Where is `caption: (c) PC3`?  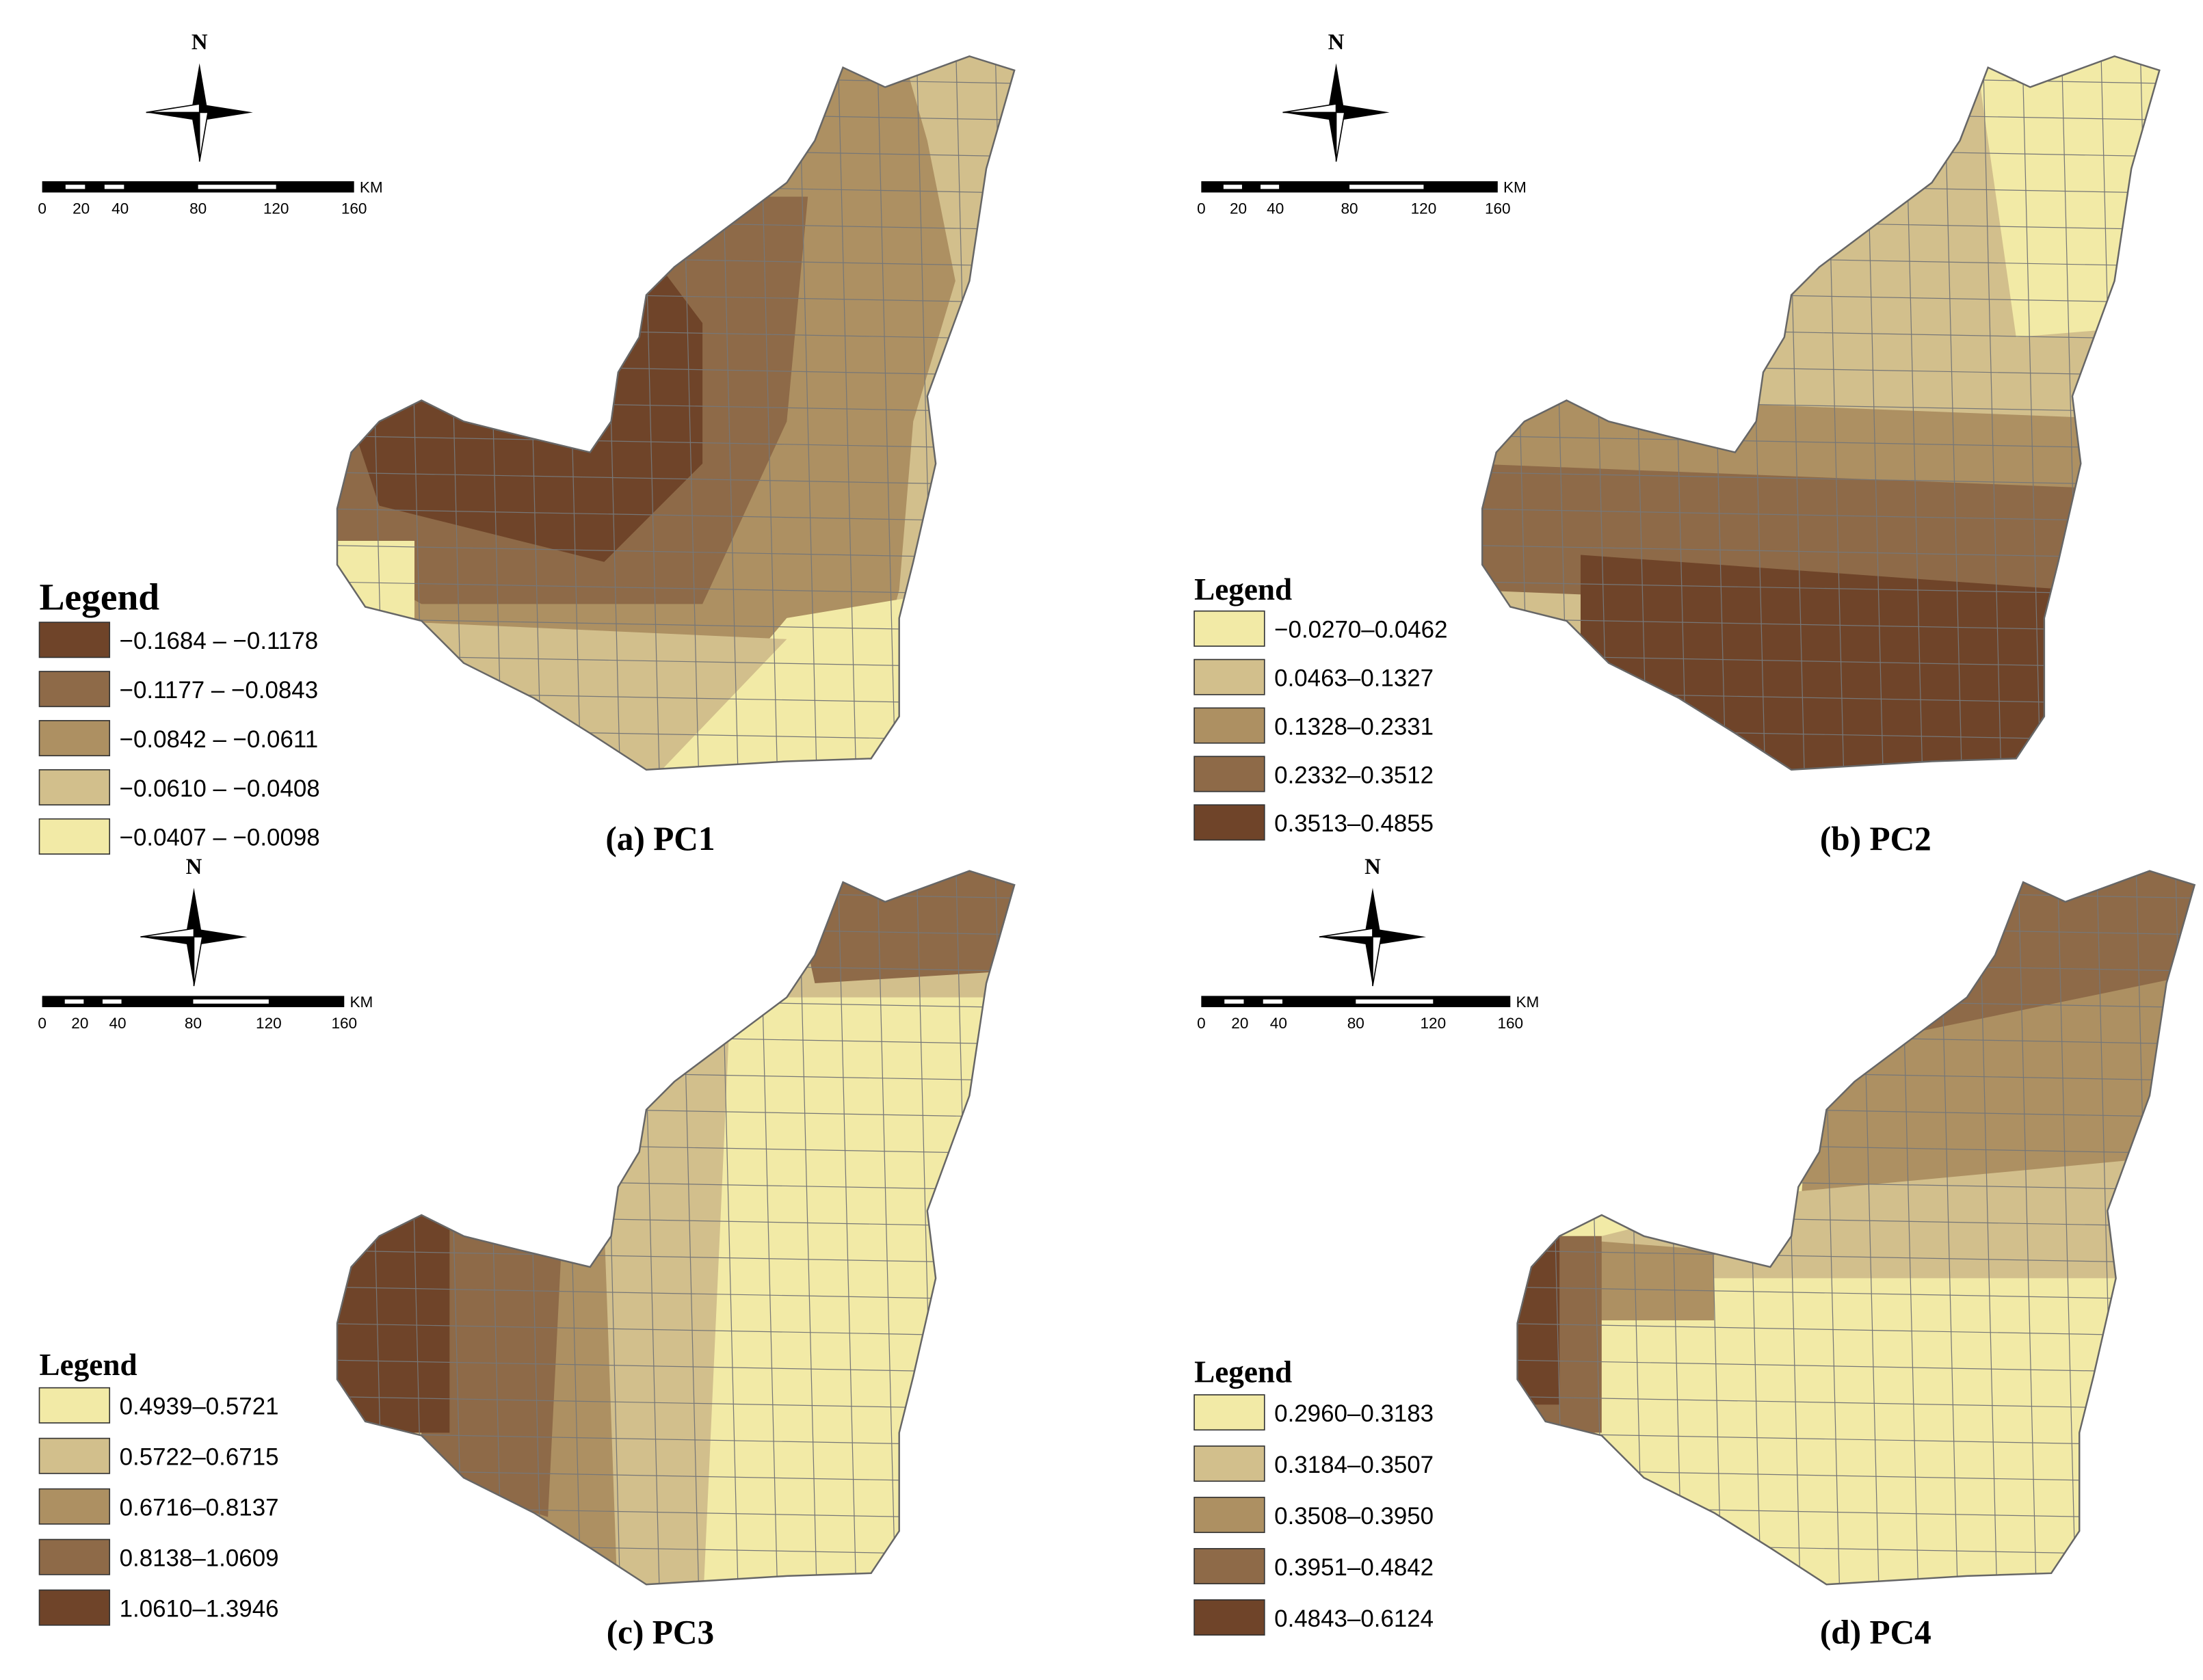 caption: (c) PC3 is located at coordinates (661, 1632).